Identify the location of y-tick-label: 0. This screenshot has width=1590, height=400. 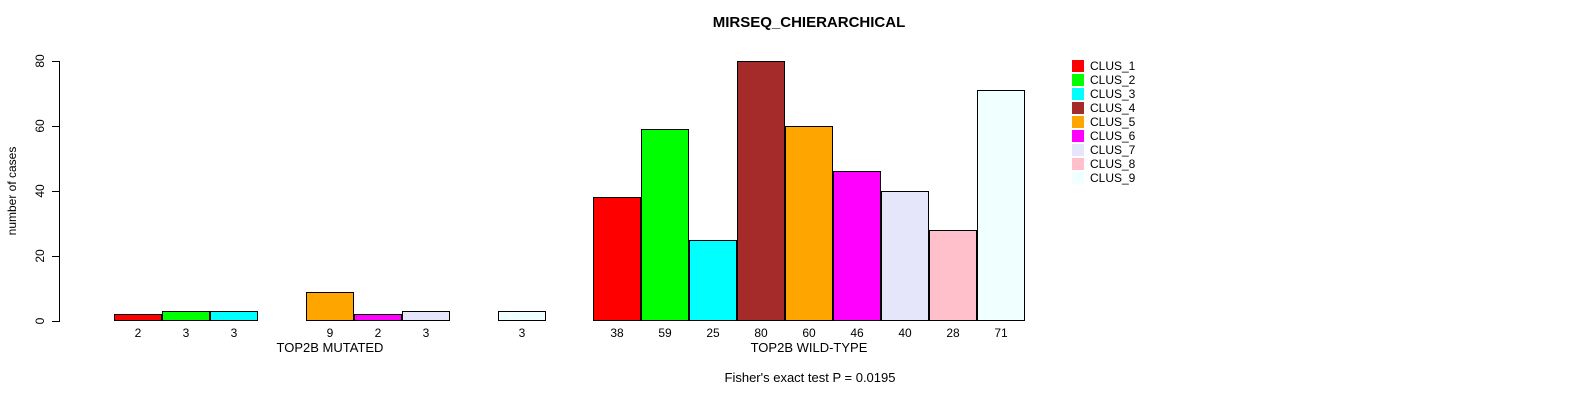
(40, 321).